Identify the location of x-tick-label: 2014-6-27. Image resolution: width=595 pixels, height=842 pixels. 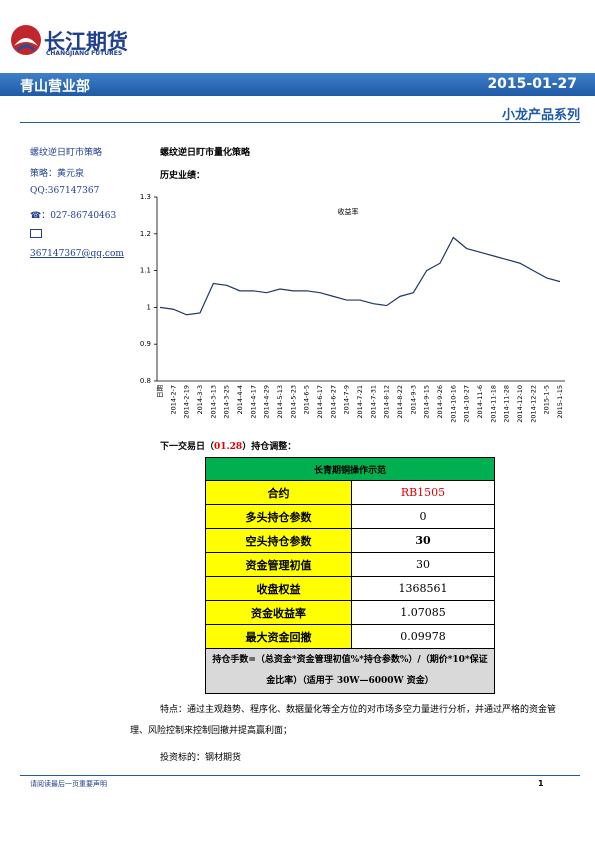
(333, 402).